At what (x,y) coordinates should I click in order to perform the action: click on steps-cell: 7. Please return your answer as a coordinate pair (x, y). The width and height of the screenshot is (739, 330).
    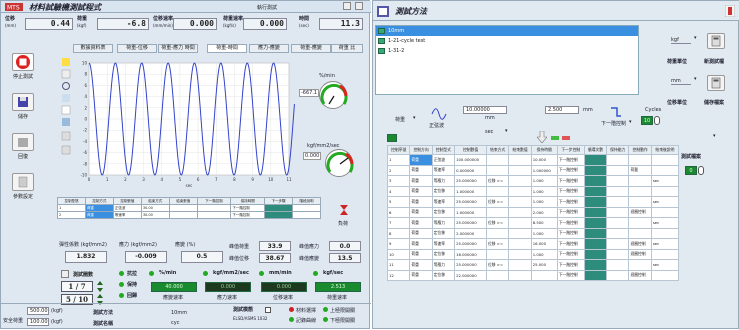
    Looking at the image, I should click on (398, 223).